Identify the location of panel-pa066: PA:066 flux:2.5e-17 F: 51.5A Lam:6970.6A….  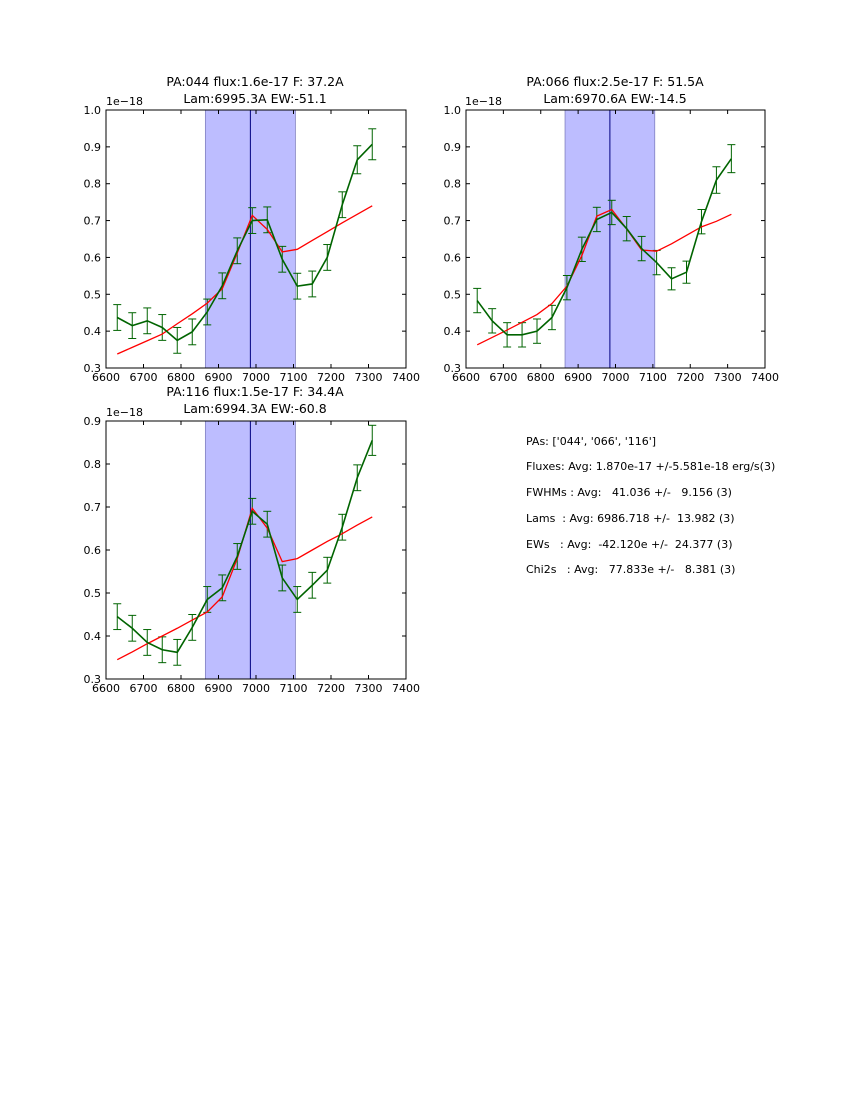
(612, 229).